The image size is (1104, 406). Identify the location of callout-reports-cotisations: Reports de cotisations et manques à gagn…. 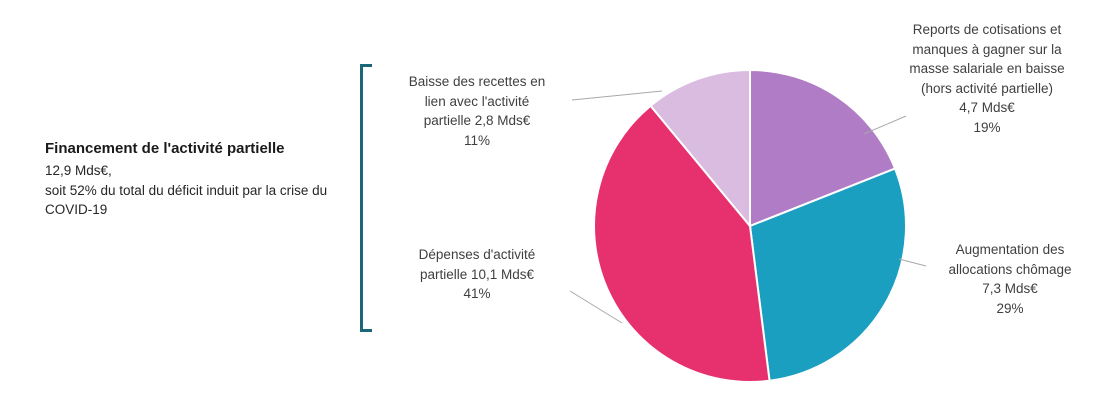
(987, 78).